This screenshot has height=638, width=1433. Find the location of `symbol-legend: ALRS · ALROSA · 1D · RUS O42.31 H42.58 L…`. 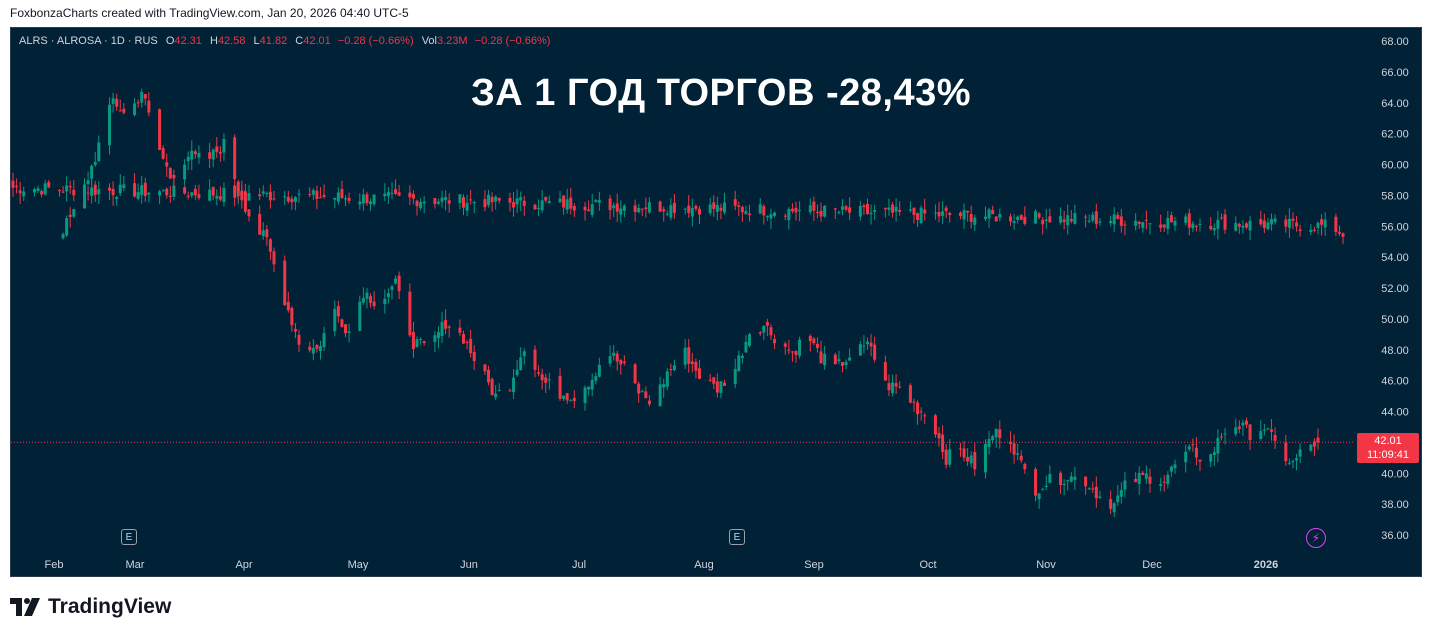

symbol-legend: ALRS · ALROSA · 1D · RUS O42.31 H42.58 L… is located at coordinates (284, 41).